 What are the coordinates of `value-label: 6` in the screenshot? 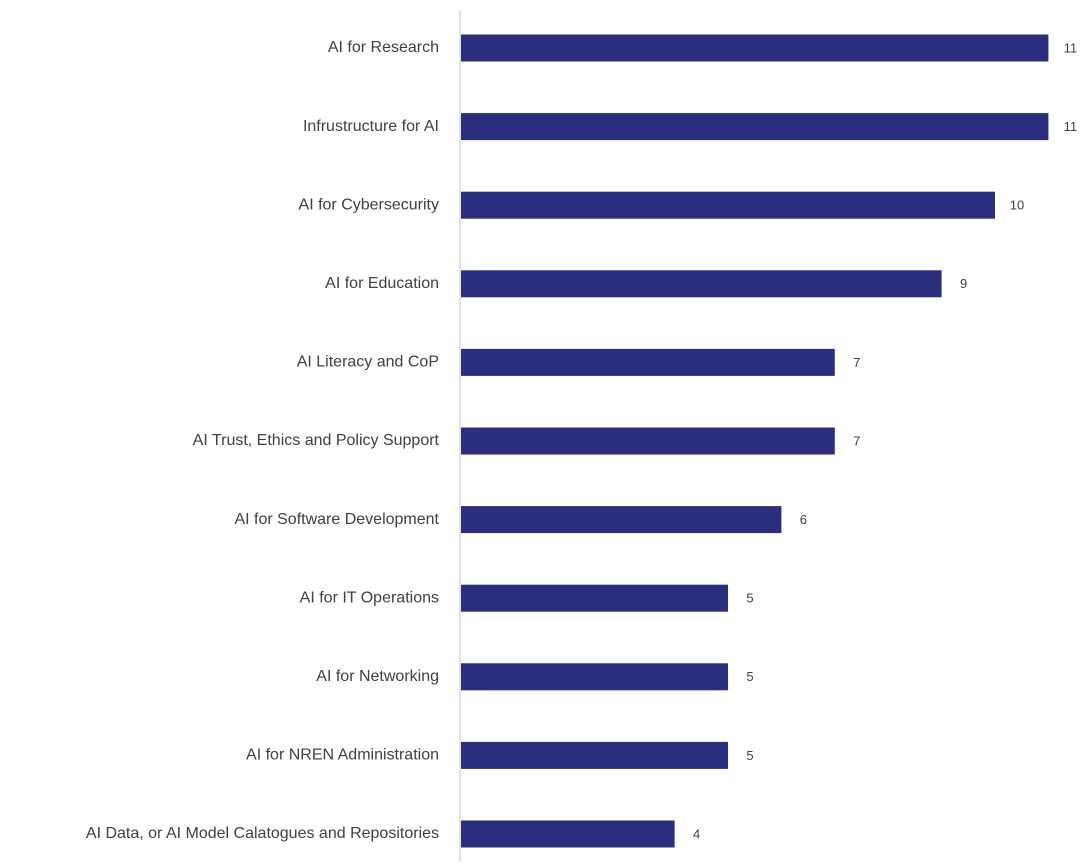 It's located at (803, 519).